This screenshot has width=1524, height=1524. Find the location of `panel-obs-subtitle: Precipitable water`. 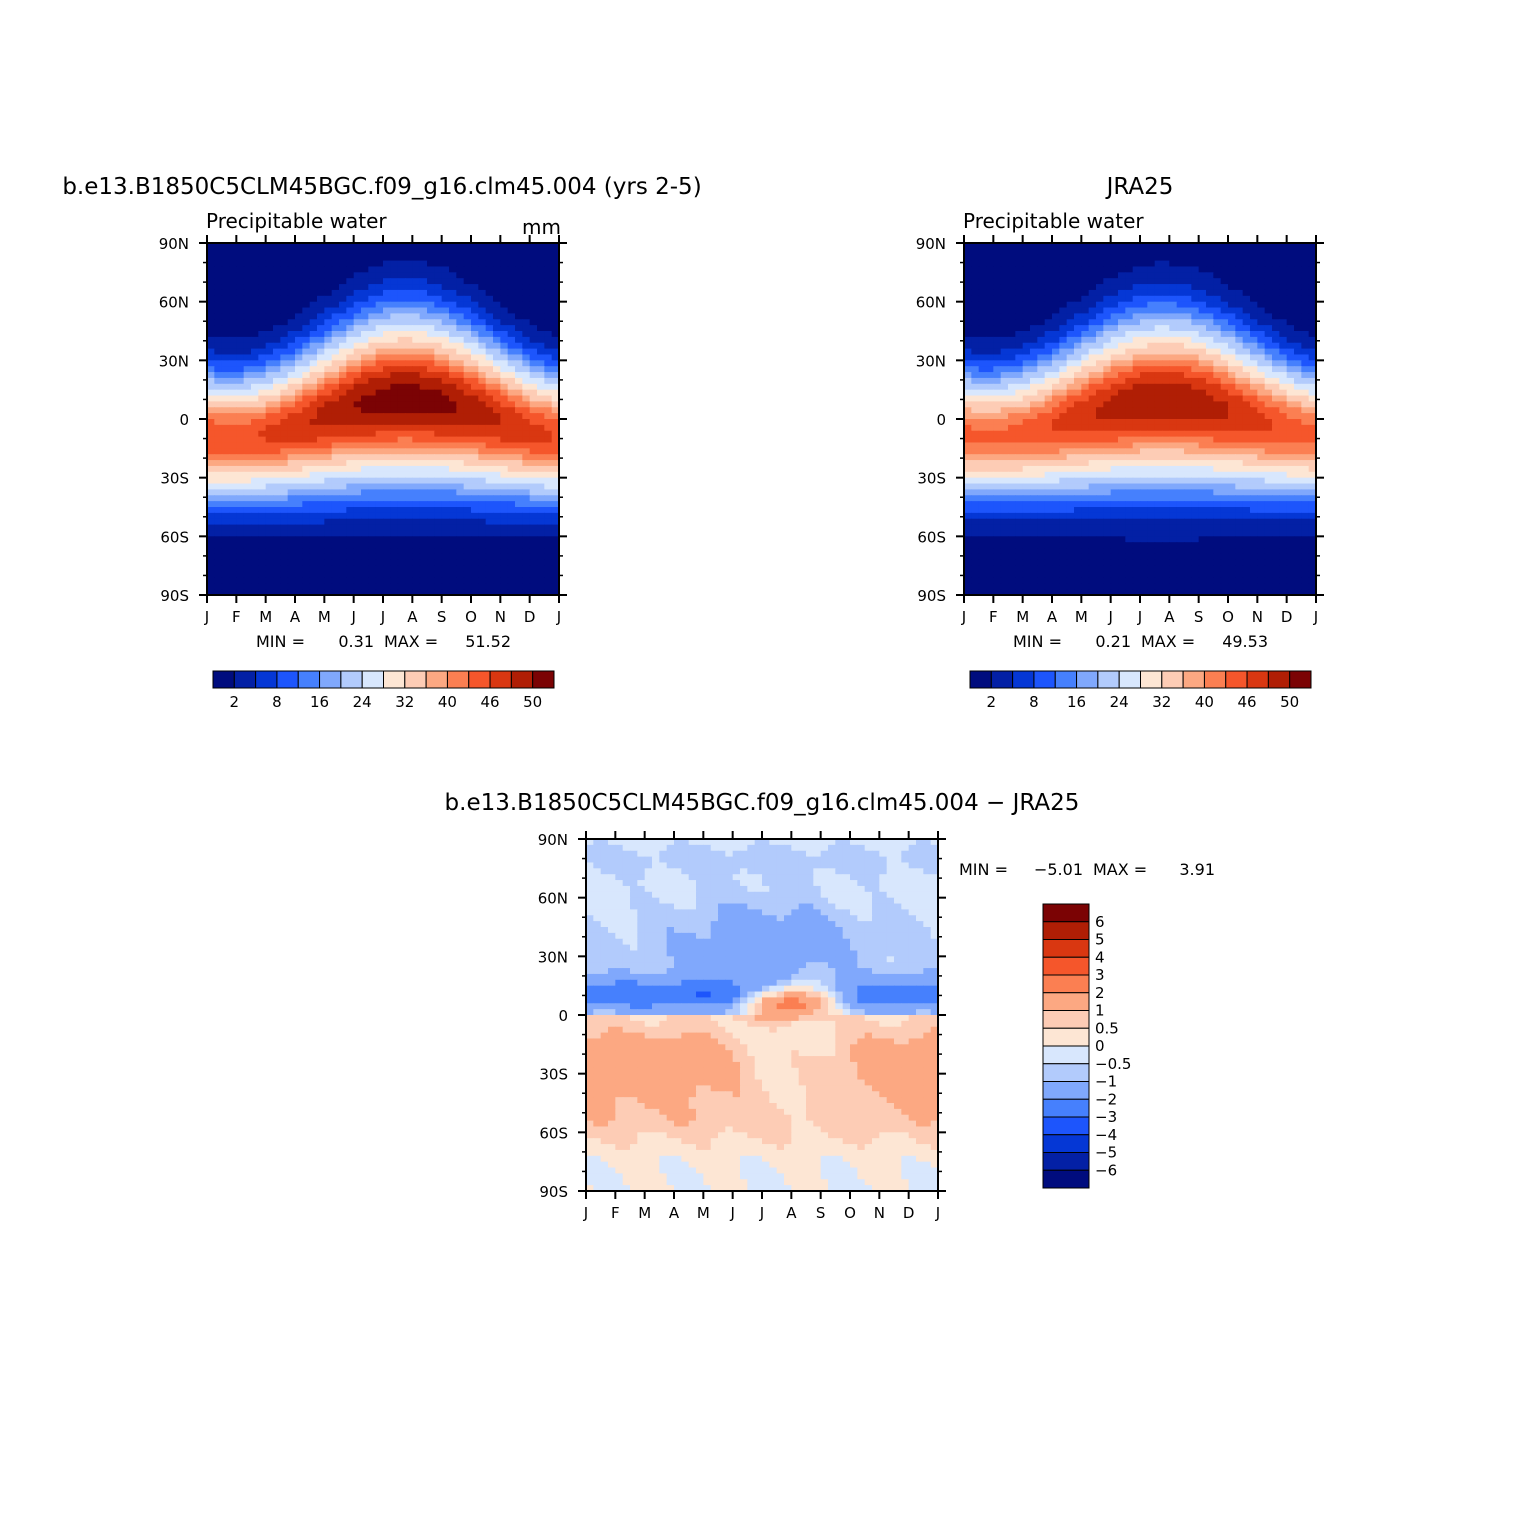

panel-obs-subtitle: Precipitable water is located at coordinates (1053, 221).